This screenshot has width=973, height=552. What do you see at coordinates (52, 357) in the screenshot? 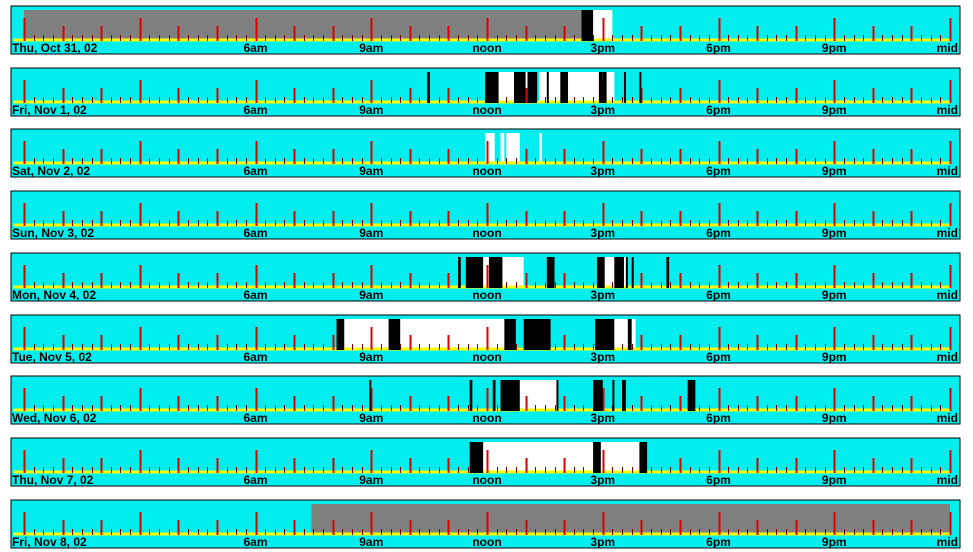
I see `day-label: Tue, Nov 5, 02` at bounding box center [52, 357].